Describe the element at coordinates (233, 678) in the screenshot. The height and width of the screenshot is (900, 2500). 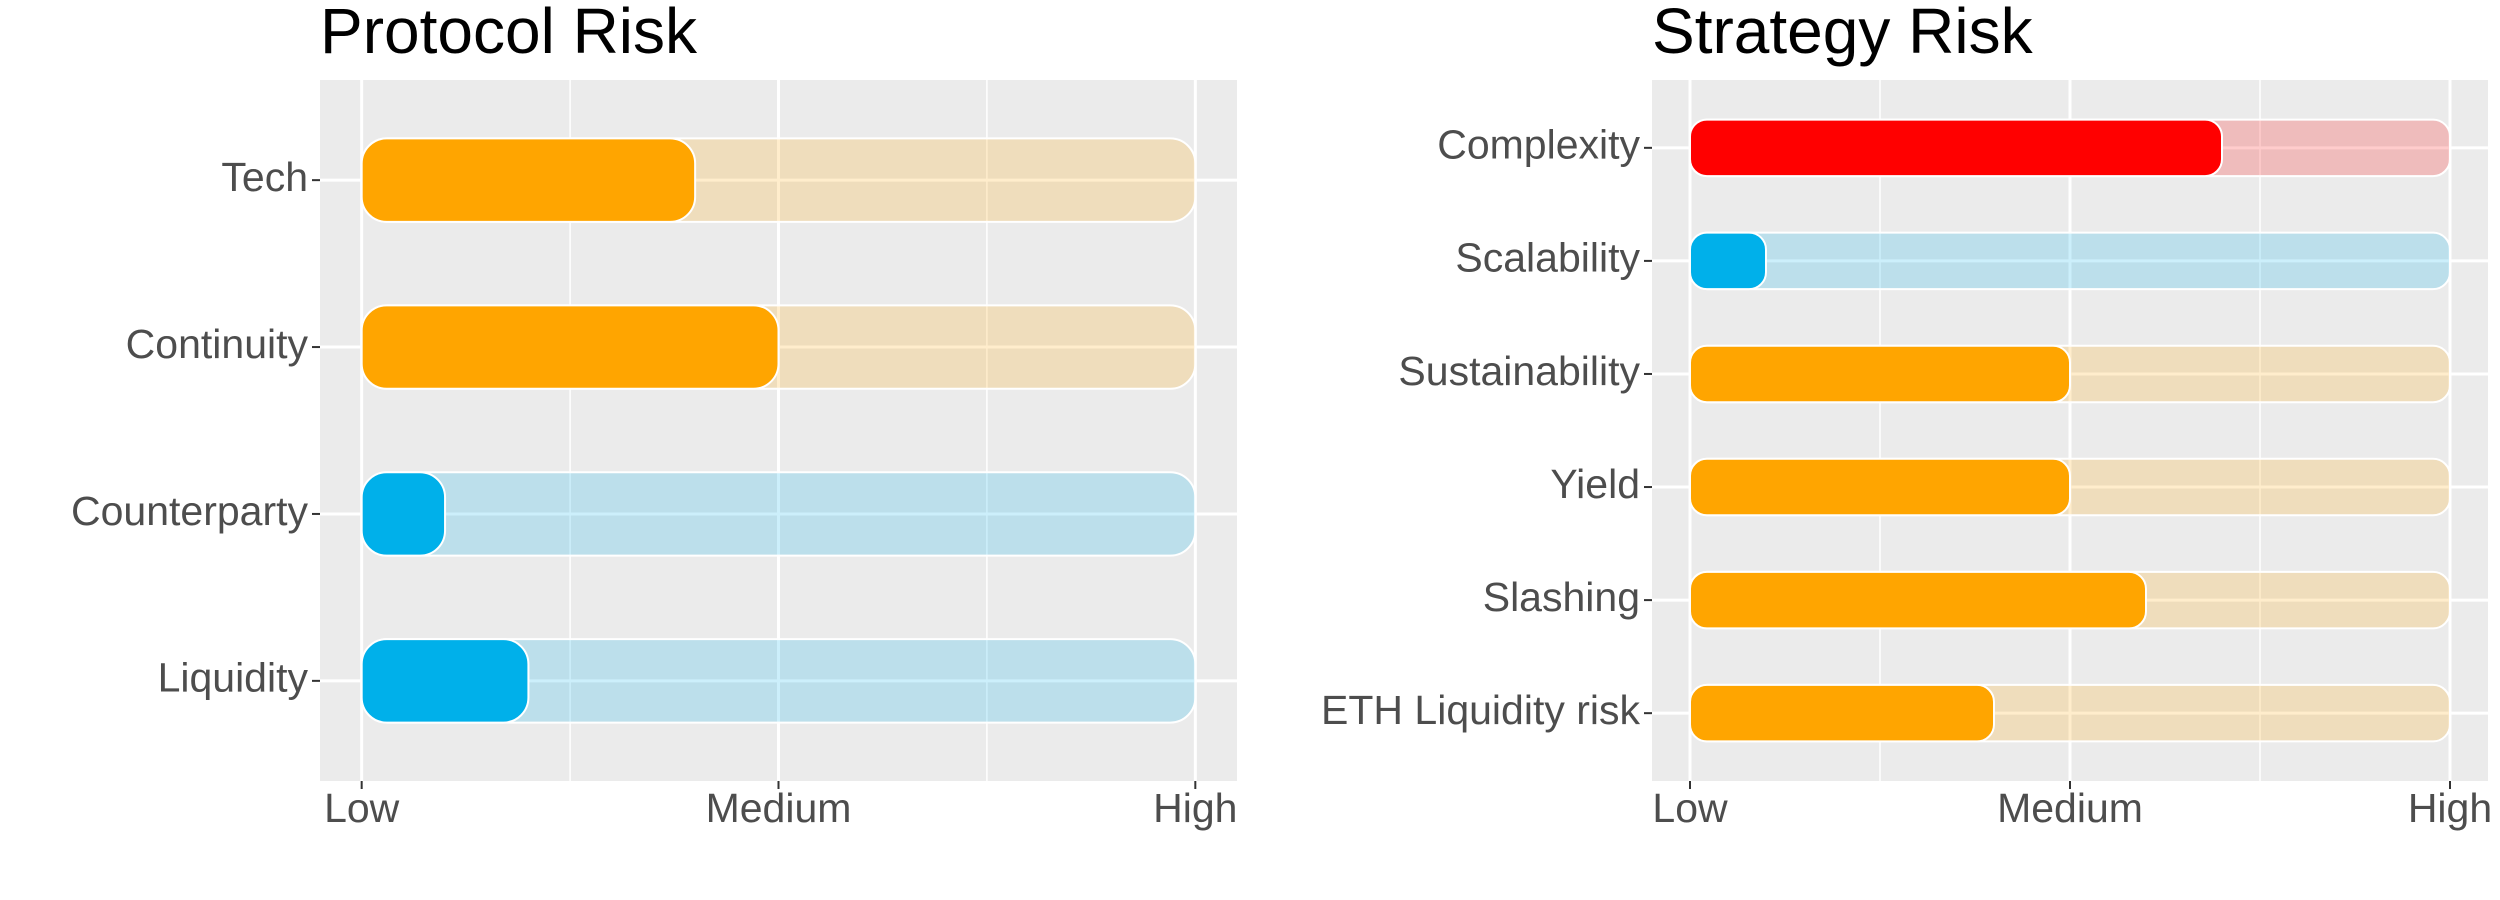
I see `y-tick-label: Liquidity` at that location.